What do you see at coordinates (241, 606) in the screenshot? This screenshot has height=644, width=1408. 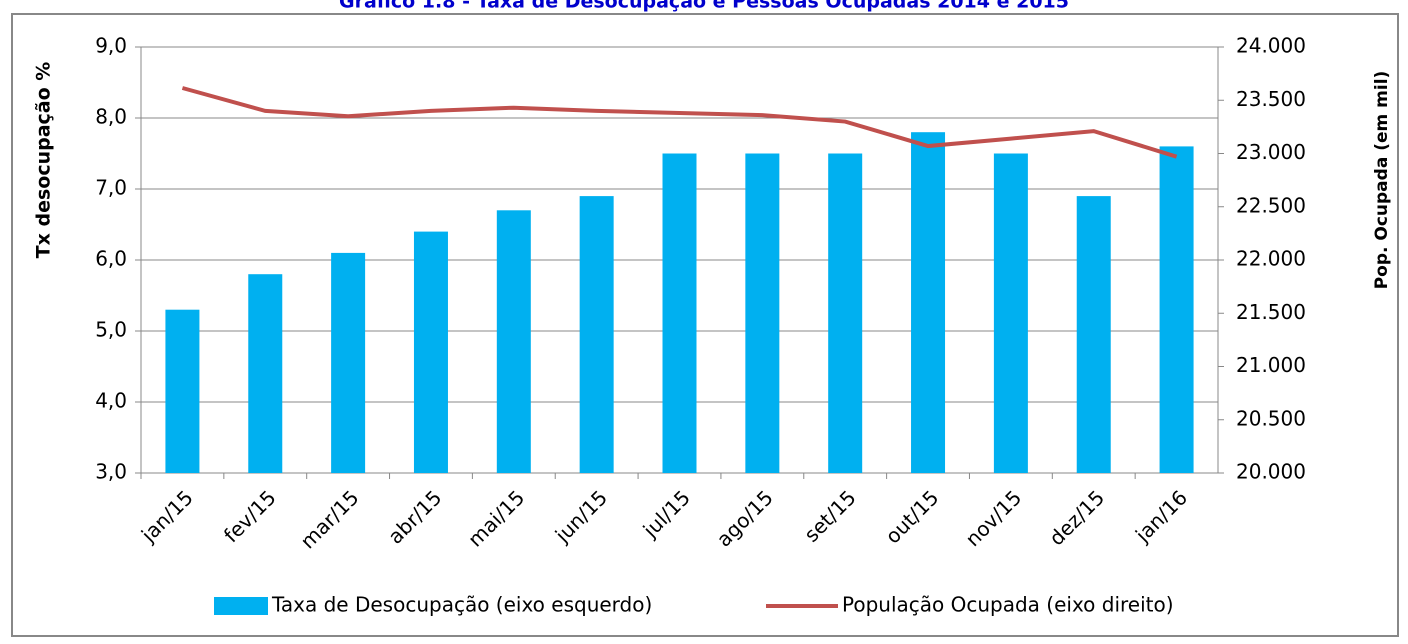 I see `legend-swatch` at bounding box center [241, 606].